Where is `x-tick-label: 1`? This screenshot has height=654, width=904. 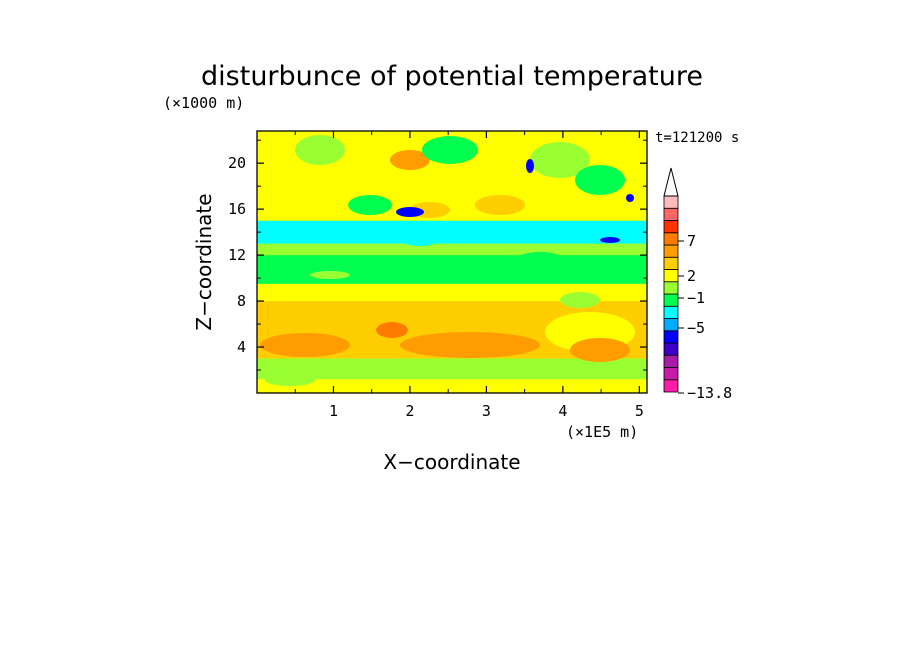
x-tick-label: 1 is located at coordinates (333, 411).